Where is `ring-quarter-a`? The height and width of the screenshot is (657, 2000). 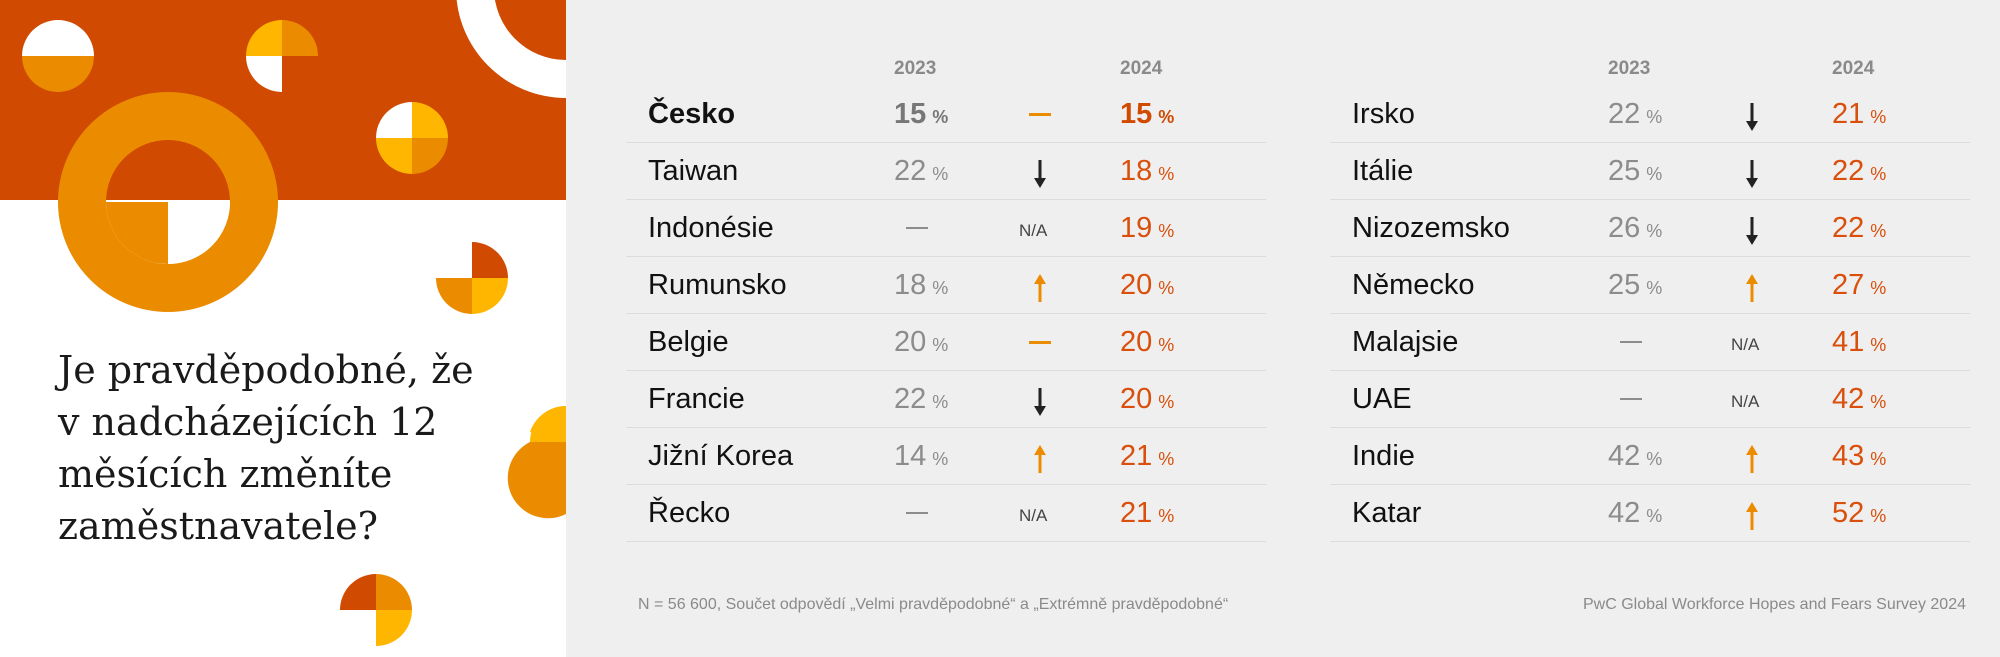
ring-quarter-a is located at coordinates (137, 233).